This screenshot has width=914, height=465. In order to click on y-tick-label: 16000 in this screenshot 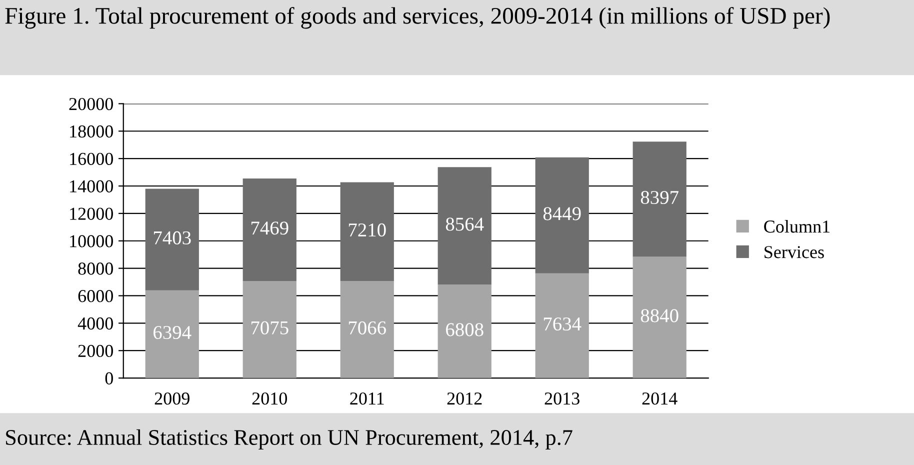, I will do `click(91, 159)`.